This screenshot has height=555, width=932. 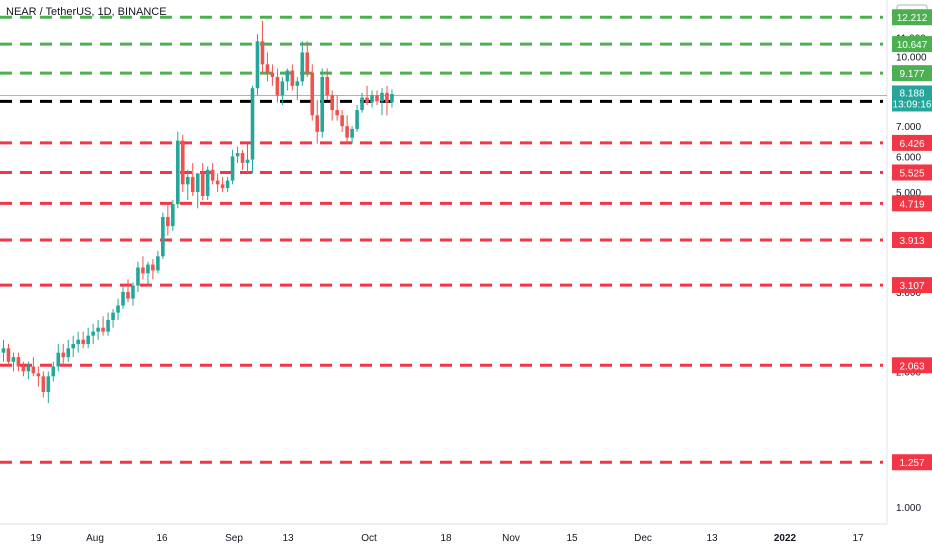 I want to click on time-tick-label: Sep, so click(x=234, y=538).